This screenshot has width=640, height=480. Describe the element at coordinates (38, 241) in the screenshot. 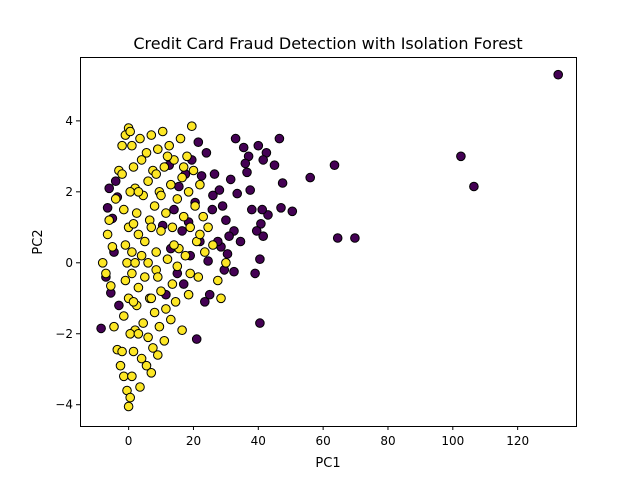

I see `y-axis-label: PC2` at that location.